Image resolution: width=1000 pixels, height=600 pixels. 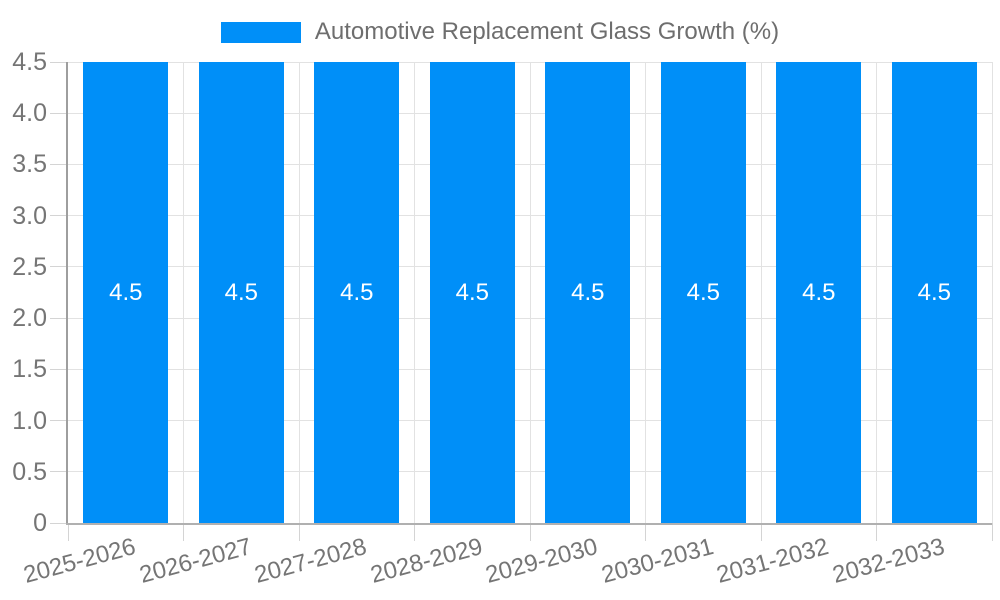 I want to click on y-axis-label: 0, so click(x=40, y=523).